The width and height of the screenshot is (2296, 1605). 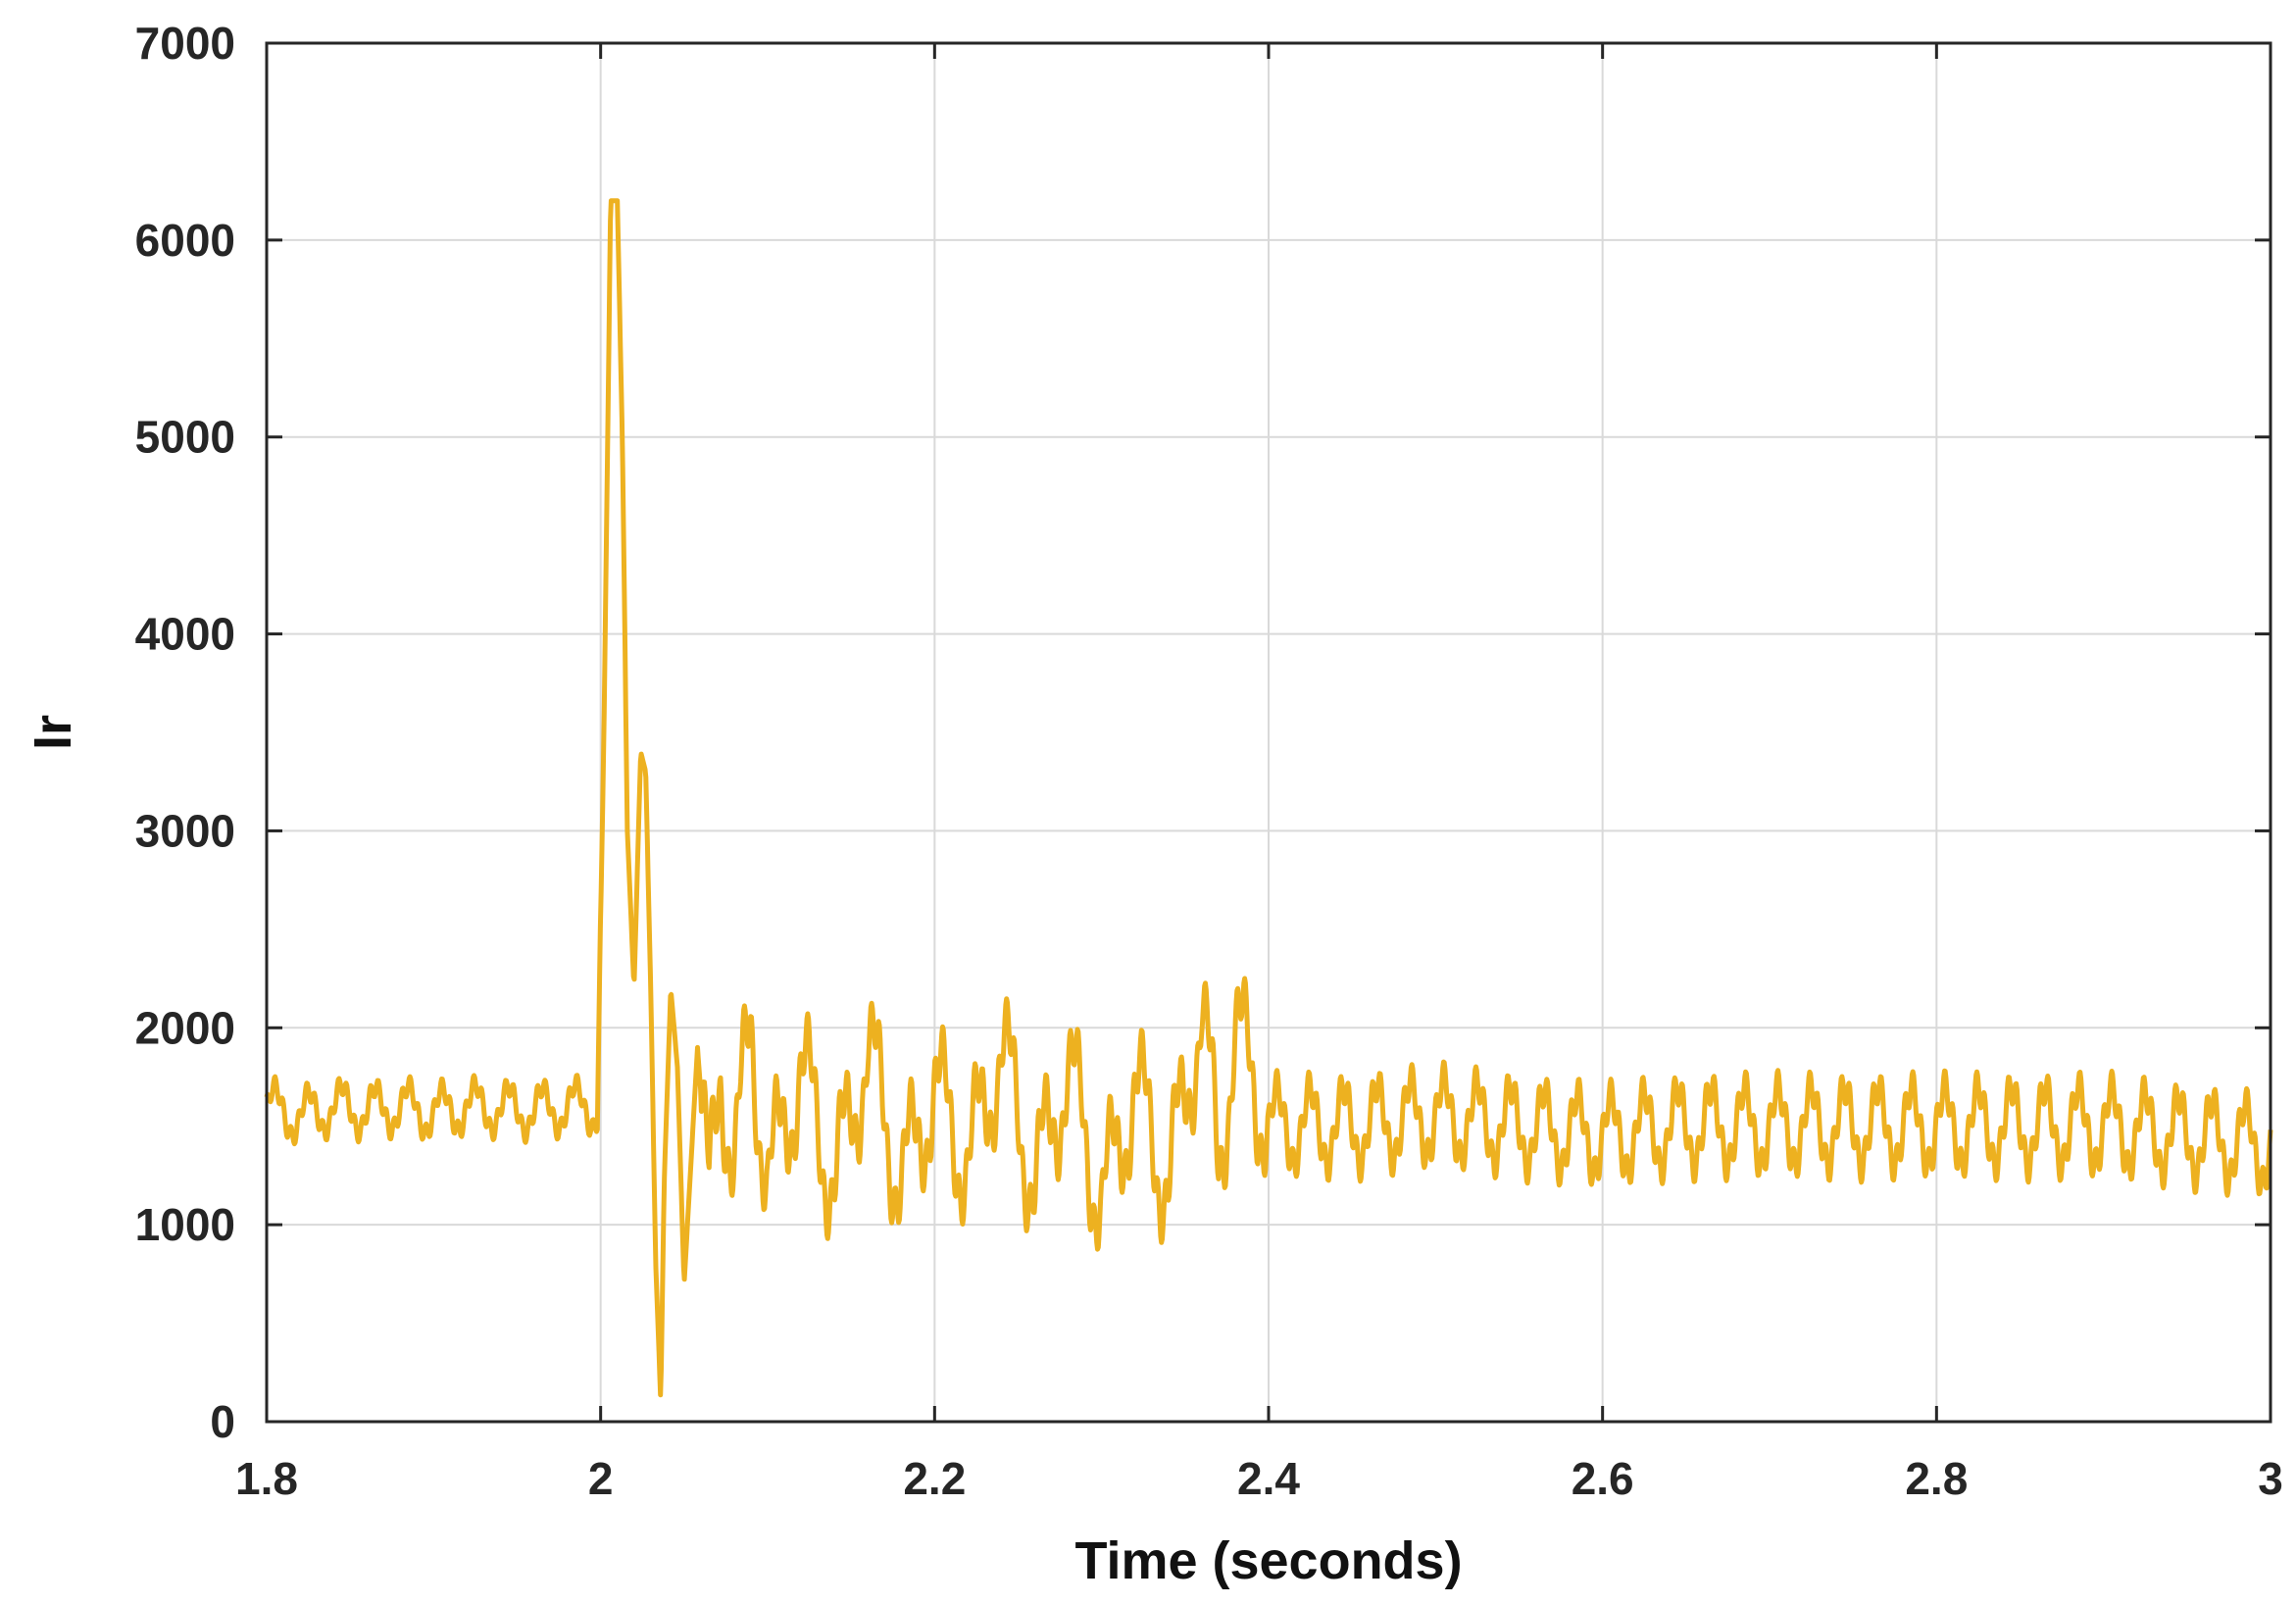 What do you see at coordinates (1936, 1478) in the screenshot?
I see `x-tick-label: 2.8` at bounding box center [1936, 1478].